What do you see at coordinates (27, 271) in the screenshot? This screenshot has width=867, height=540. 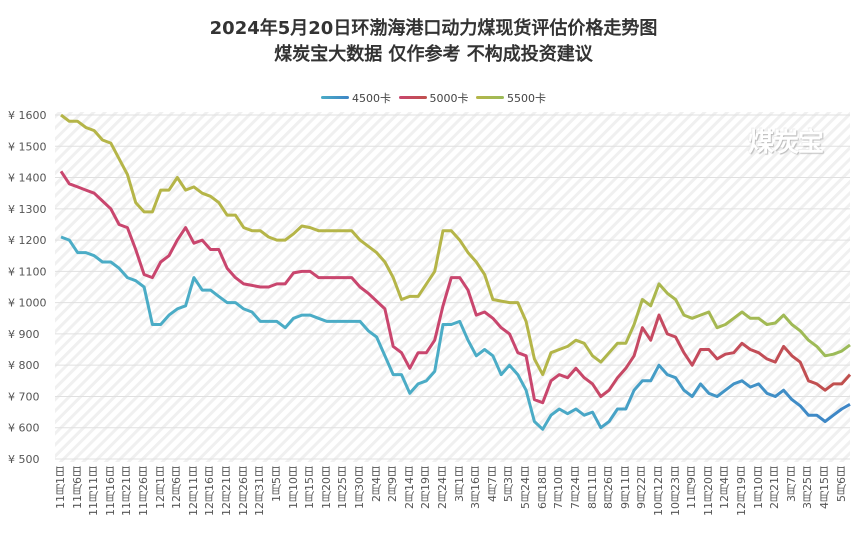 I see `y-tick-label: ¥ 1100` at bounding box center [27, 271].